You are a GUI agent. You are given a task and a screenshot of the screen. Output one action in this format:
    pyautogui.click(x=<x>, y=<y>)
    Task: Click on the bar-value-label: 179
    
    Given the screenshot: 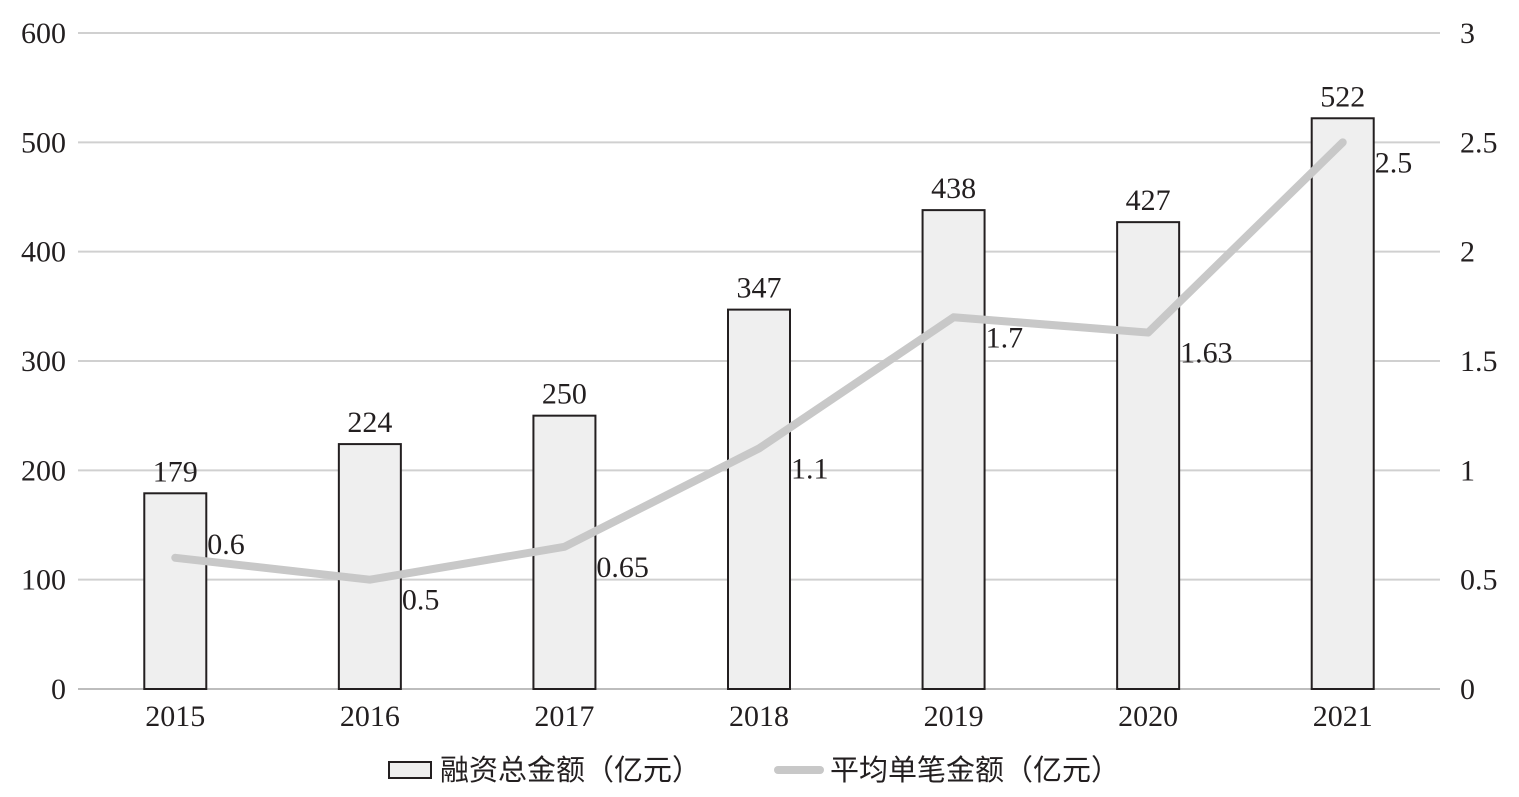 What is the action you would take?
    pyautogui.click(x=175, y=471)
    